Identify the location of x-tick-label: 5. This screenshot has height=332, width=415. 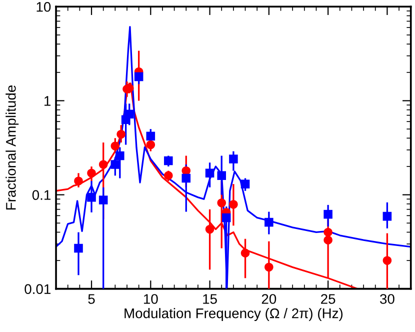
(91, 299).